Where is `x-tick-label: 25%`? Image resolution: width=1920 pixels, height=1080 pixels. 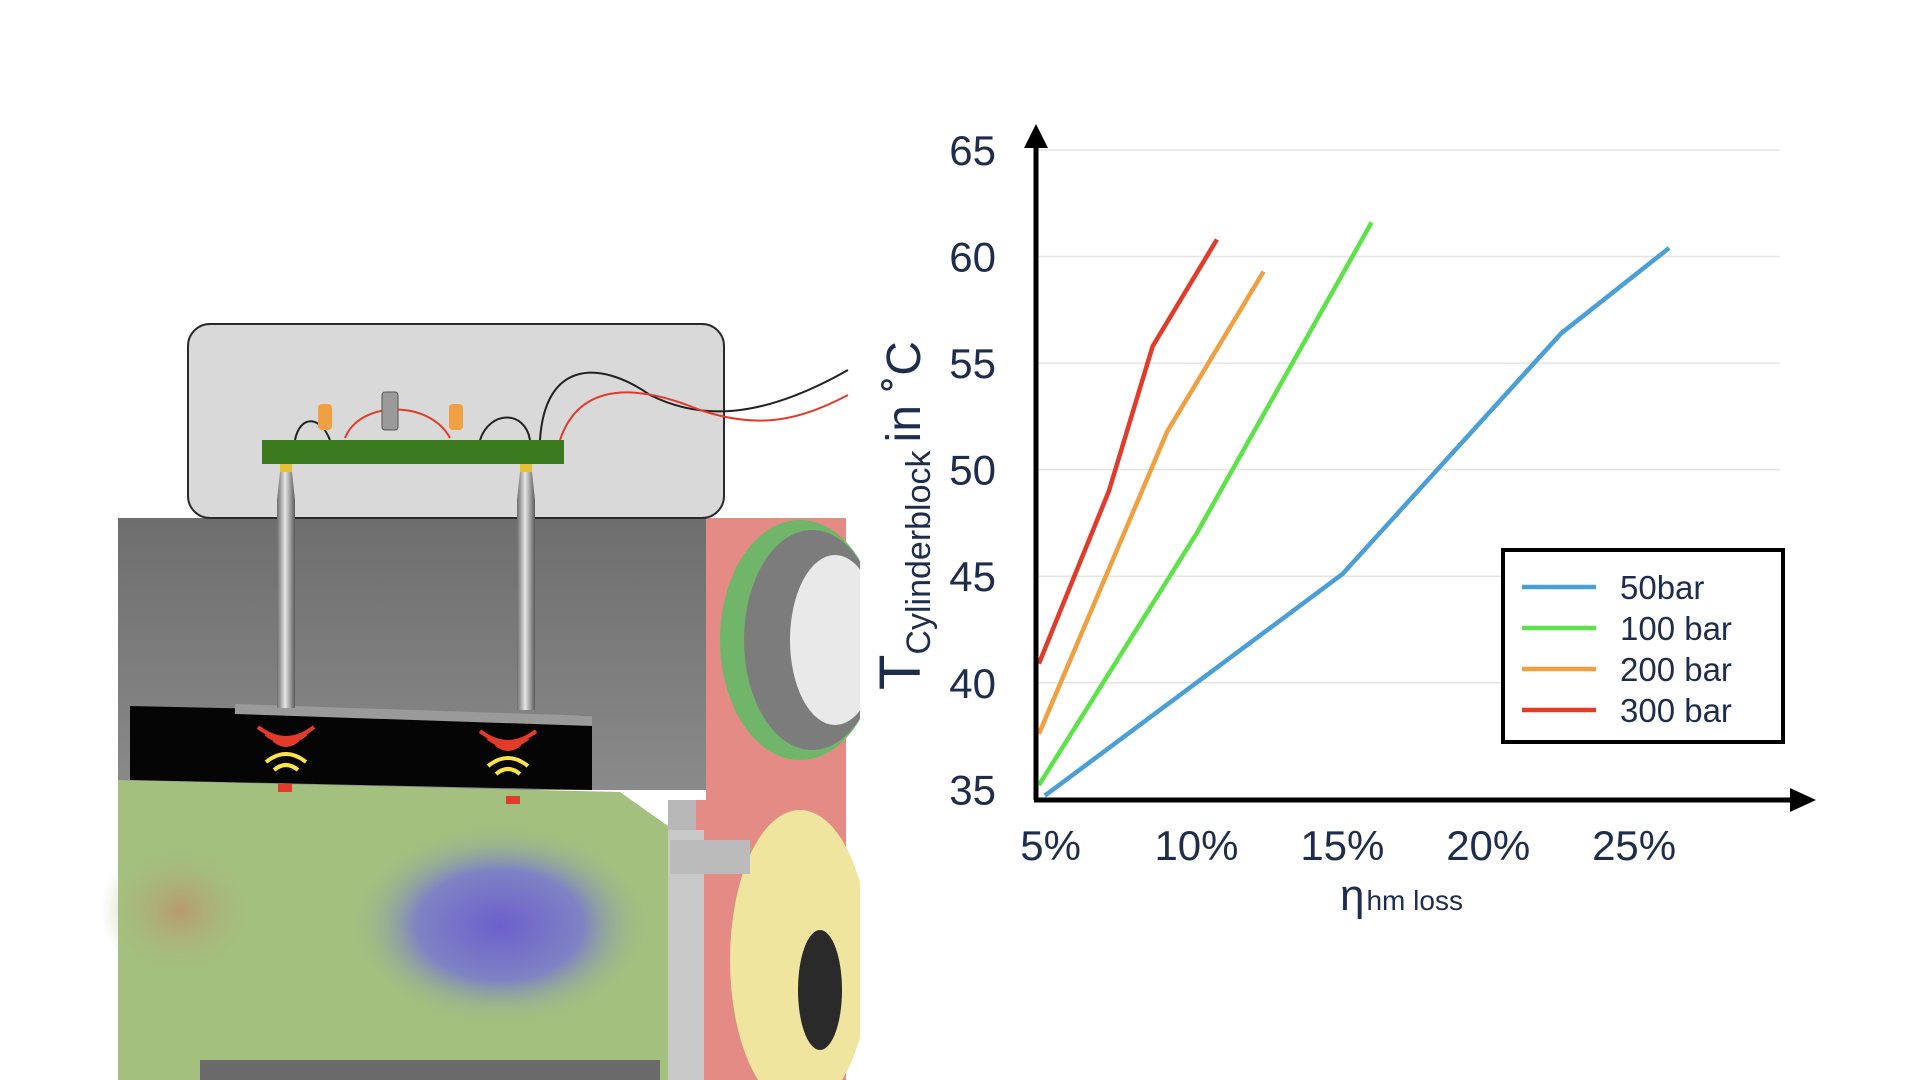
x-tick-label: 25% is located at coordinates (1634, 845).